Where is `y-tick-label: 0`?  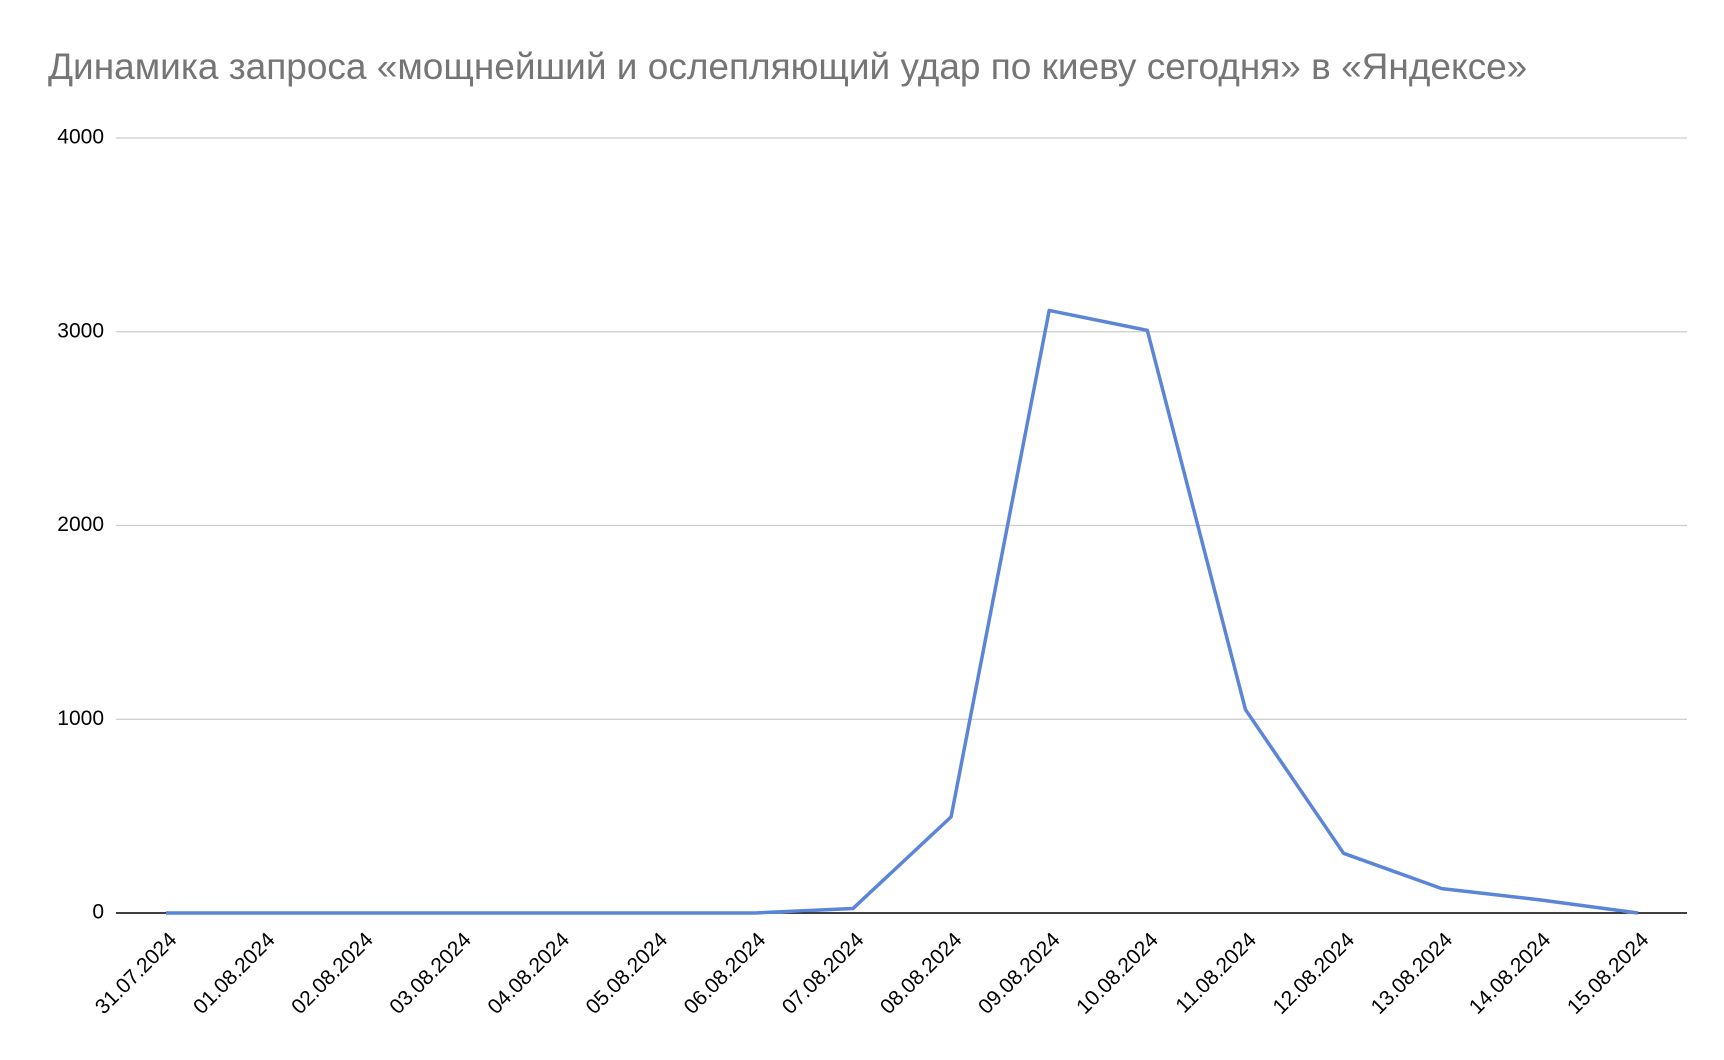 y-tick-label: 0 is located at coordinates (98, 912).